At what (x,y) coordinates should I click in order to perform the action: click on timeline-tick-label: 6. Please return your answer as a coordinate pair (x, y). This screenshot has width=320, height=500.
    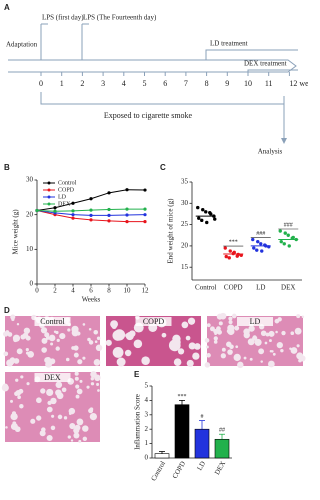
    Looking at the image, I should click on (165, 83).